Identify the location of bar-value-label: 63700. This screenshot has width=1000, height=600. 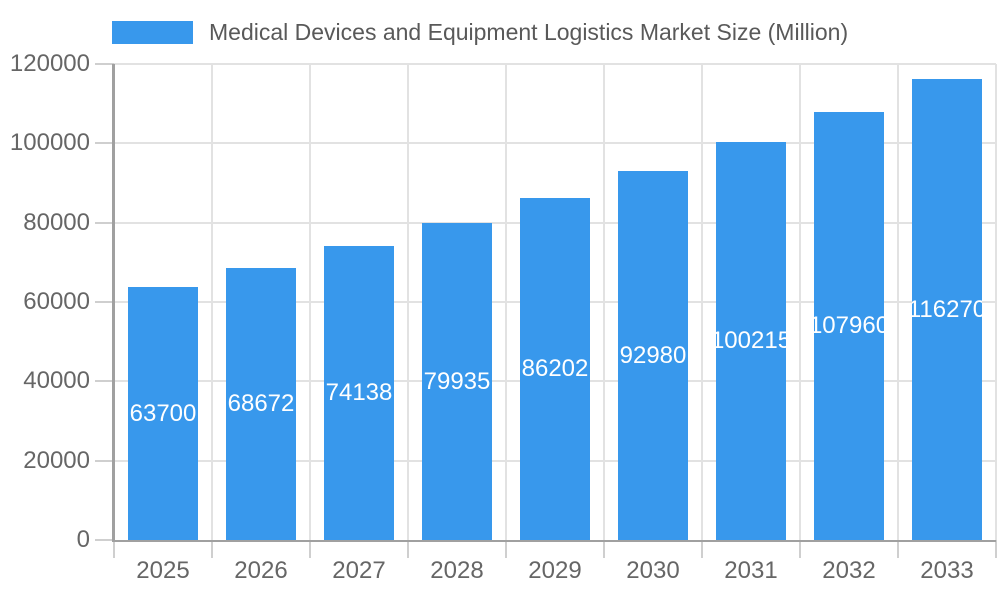
(163, 413).